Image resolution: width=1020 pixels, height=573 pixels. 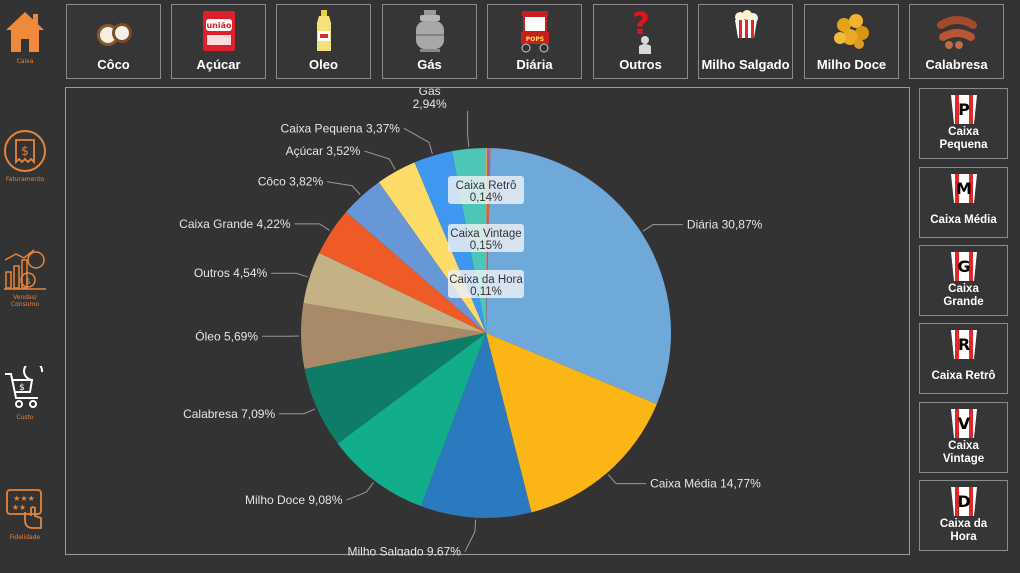 What do you see at coordinates (486, 198) in the screenshot?
I see `small-slice-value: 0,14%` at bounding box center [486, 198].